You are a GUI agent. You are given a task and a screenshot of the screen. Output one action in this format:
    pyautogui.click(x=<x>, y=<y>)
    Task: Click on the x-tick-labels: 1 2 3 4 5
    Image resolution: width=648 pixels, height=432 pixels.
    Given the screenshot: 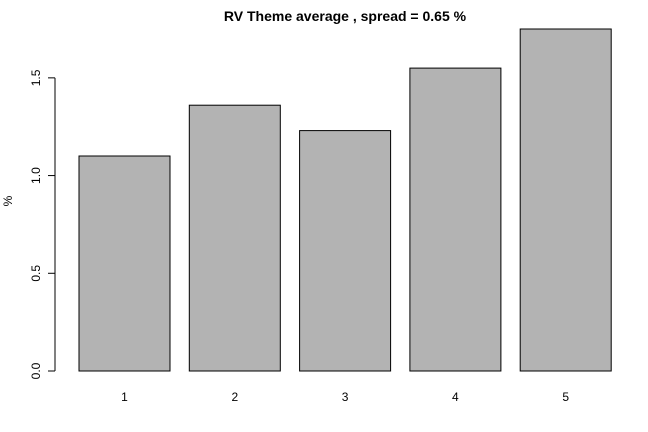 What is the action you would take?
    pyautogui.click(x=345, y=397)
    